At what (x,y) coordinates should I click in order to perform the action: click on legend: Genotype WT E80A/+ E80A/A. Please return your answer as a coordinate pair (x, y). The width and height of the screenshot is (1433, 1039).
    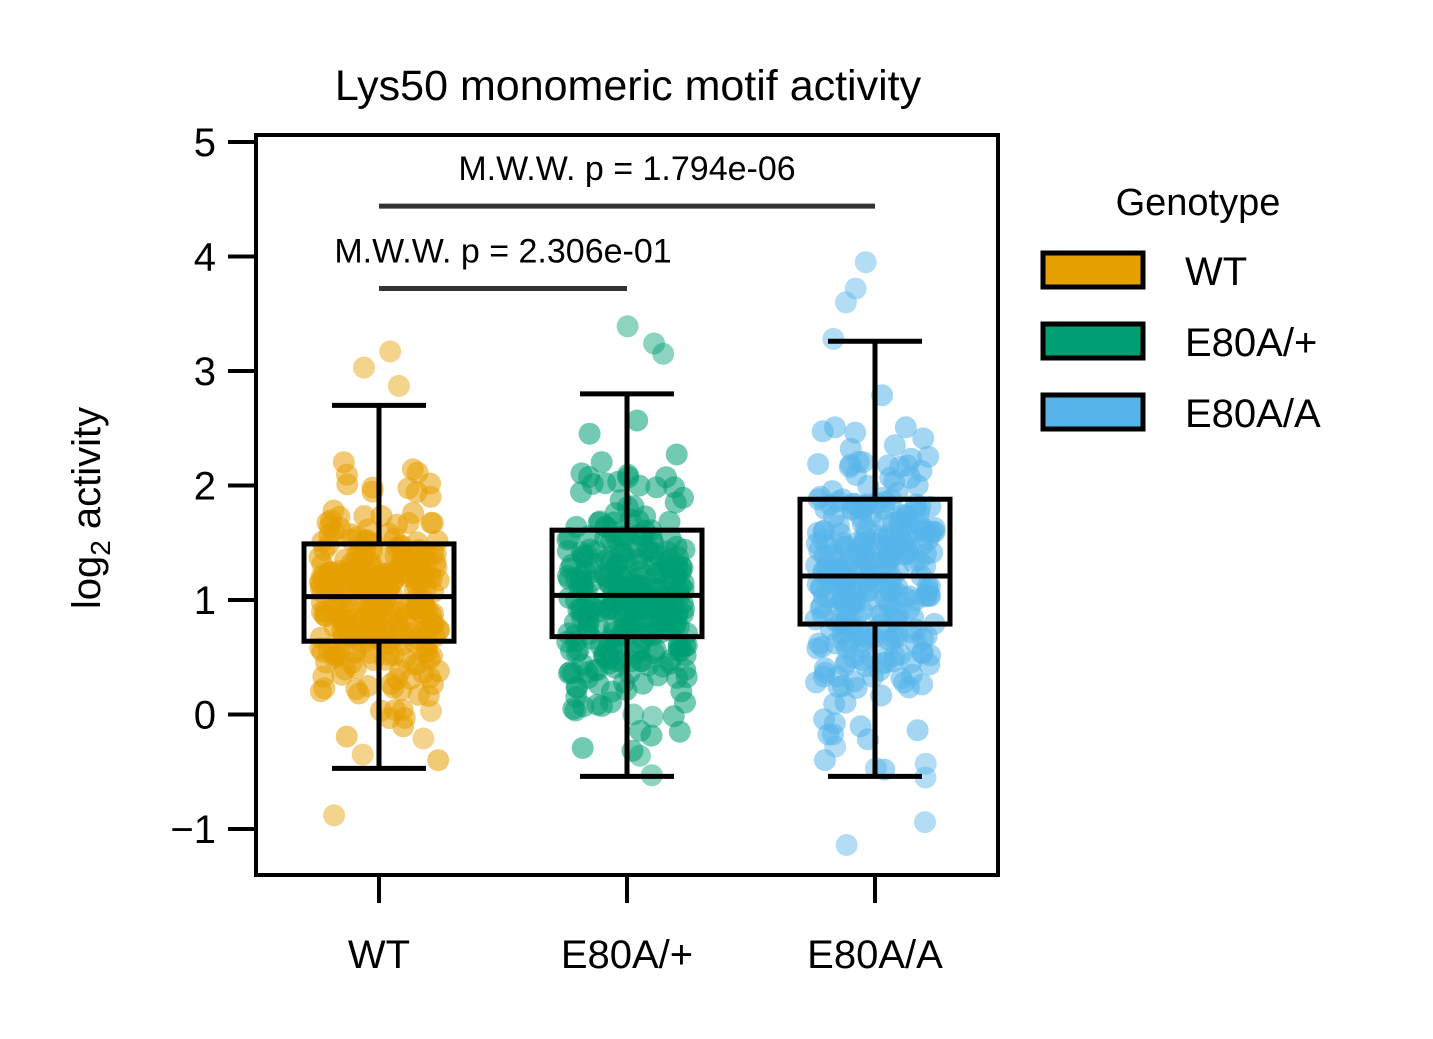
    Looking at the image, I should click on (1180, 309).